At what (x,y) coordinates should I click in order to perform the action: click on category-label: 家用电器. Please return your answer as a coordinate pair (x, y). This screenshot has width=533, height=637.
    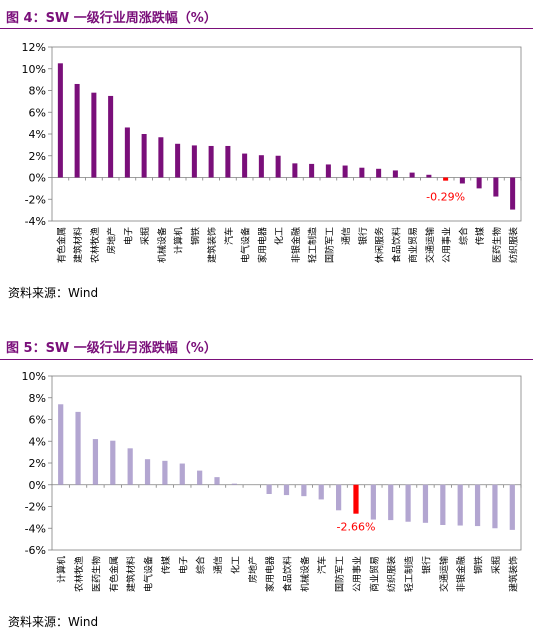
    Looking at the image, I should click on (262, 245).